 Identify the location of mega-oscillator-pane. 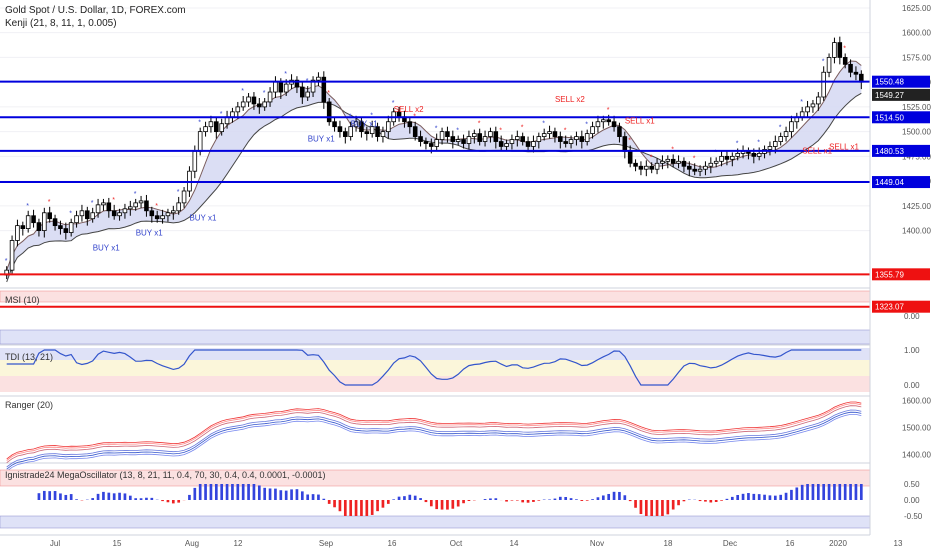
(435, 499).